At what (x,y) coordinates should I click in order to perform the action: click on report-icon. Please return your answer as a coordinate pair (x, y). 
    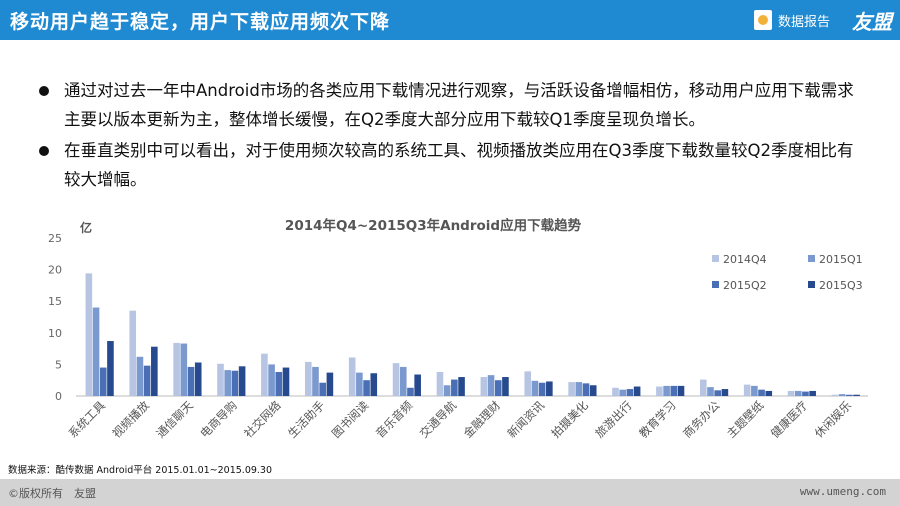
    Looking at the image, I should click on (762, 20).